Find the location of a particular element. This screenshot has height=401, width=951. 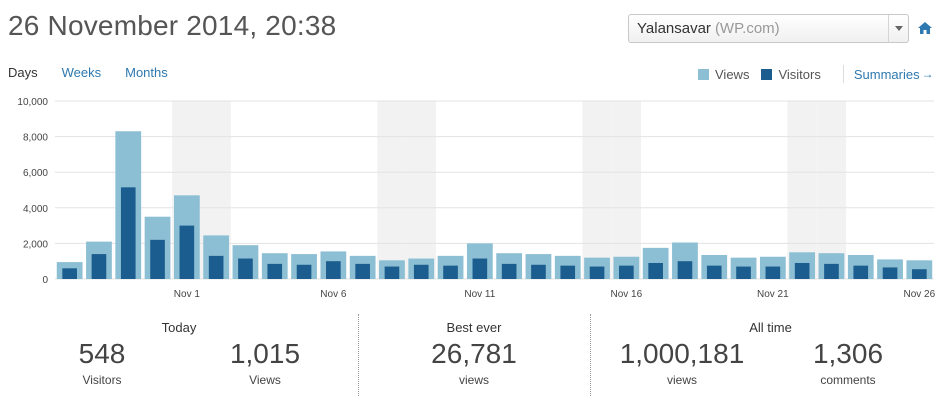

chart-legend: Views Visitors Summaries → is located at coordinates (816, 74).